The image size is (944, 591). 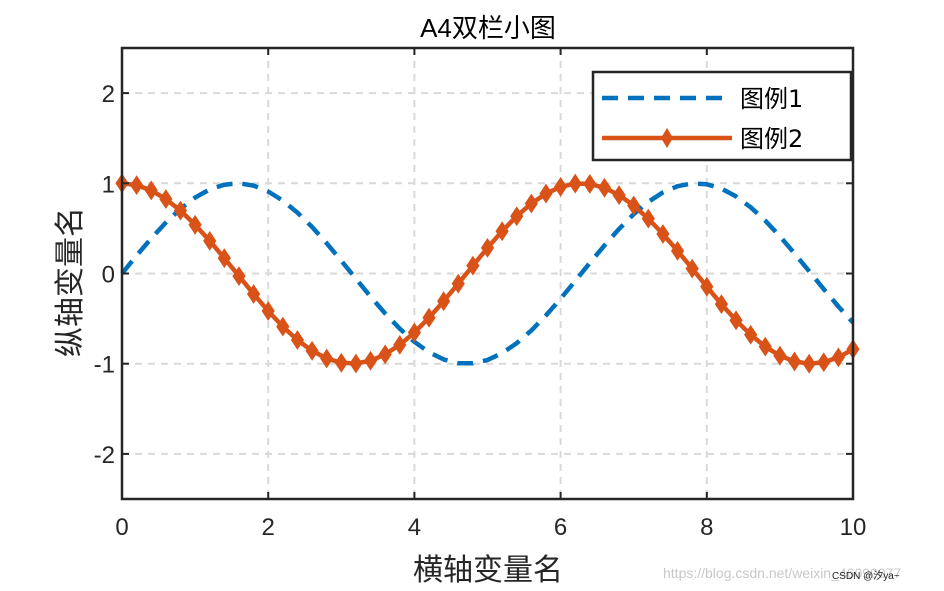 I want to click on x-tick-label: 6, so click(x=560, y=527).